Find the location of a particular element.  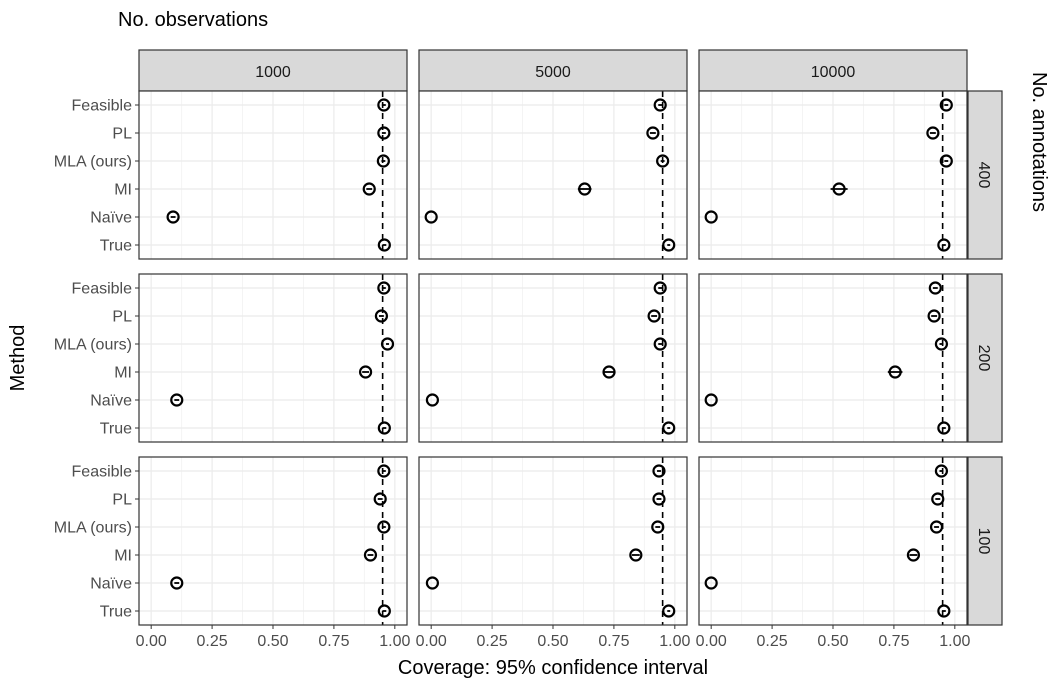

y-axis-title: Method is located at coordinates (18, 358).